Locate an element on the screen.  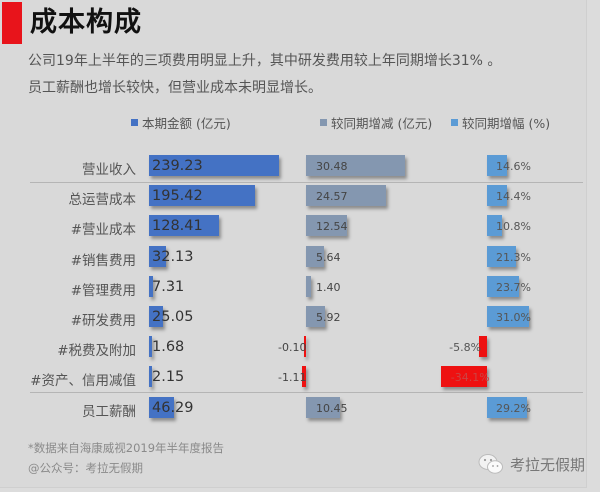
value-change: 24.57 is located at coordinates (332, 197).